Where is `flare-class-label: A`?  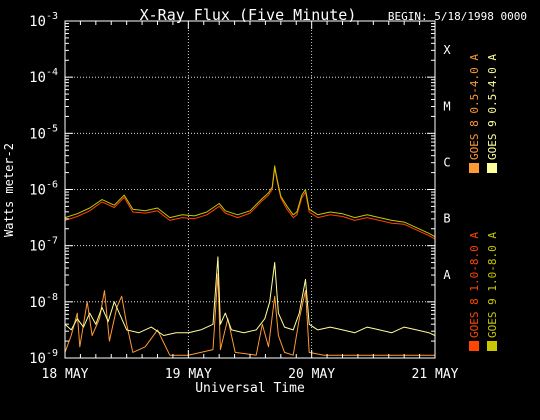
flare-class-label: A is located at coordinates (447, 275).